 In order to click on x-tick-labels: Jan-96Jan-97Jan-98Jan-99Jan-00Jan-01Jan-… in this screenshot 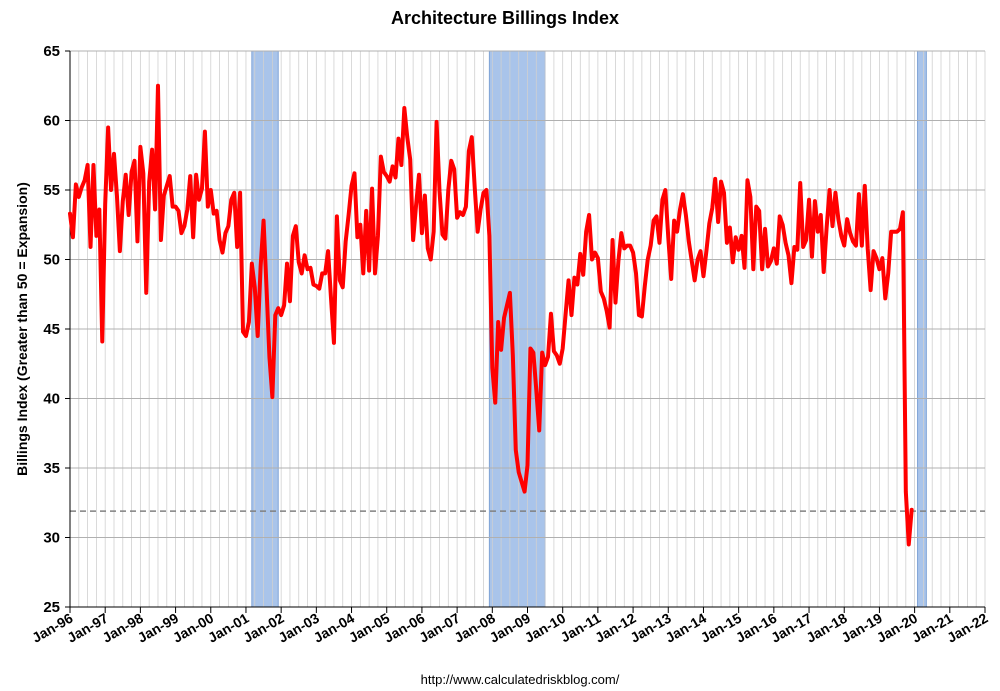, I will do `click(510, 628)`.